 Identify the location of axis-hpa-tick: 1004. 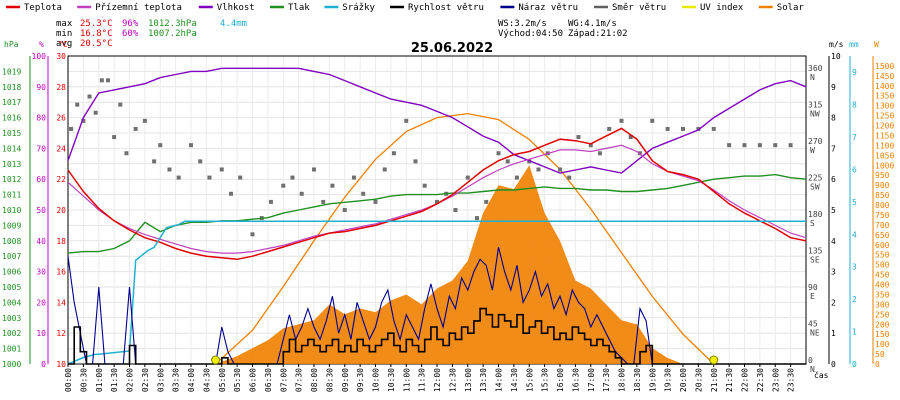
(11, 302).